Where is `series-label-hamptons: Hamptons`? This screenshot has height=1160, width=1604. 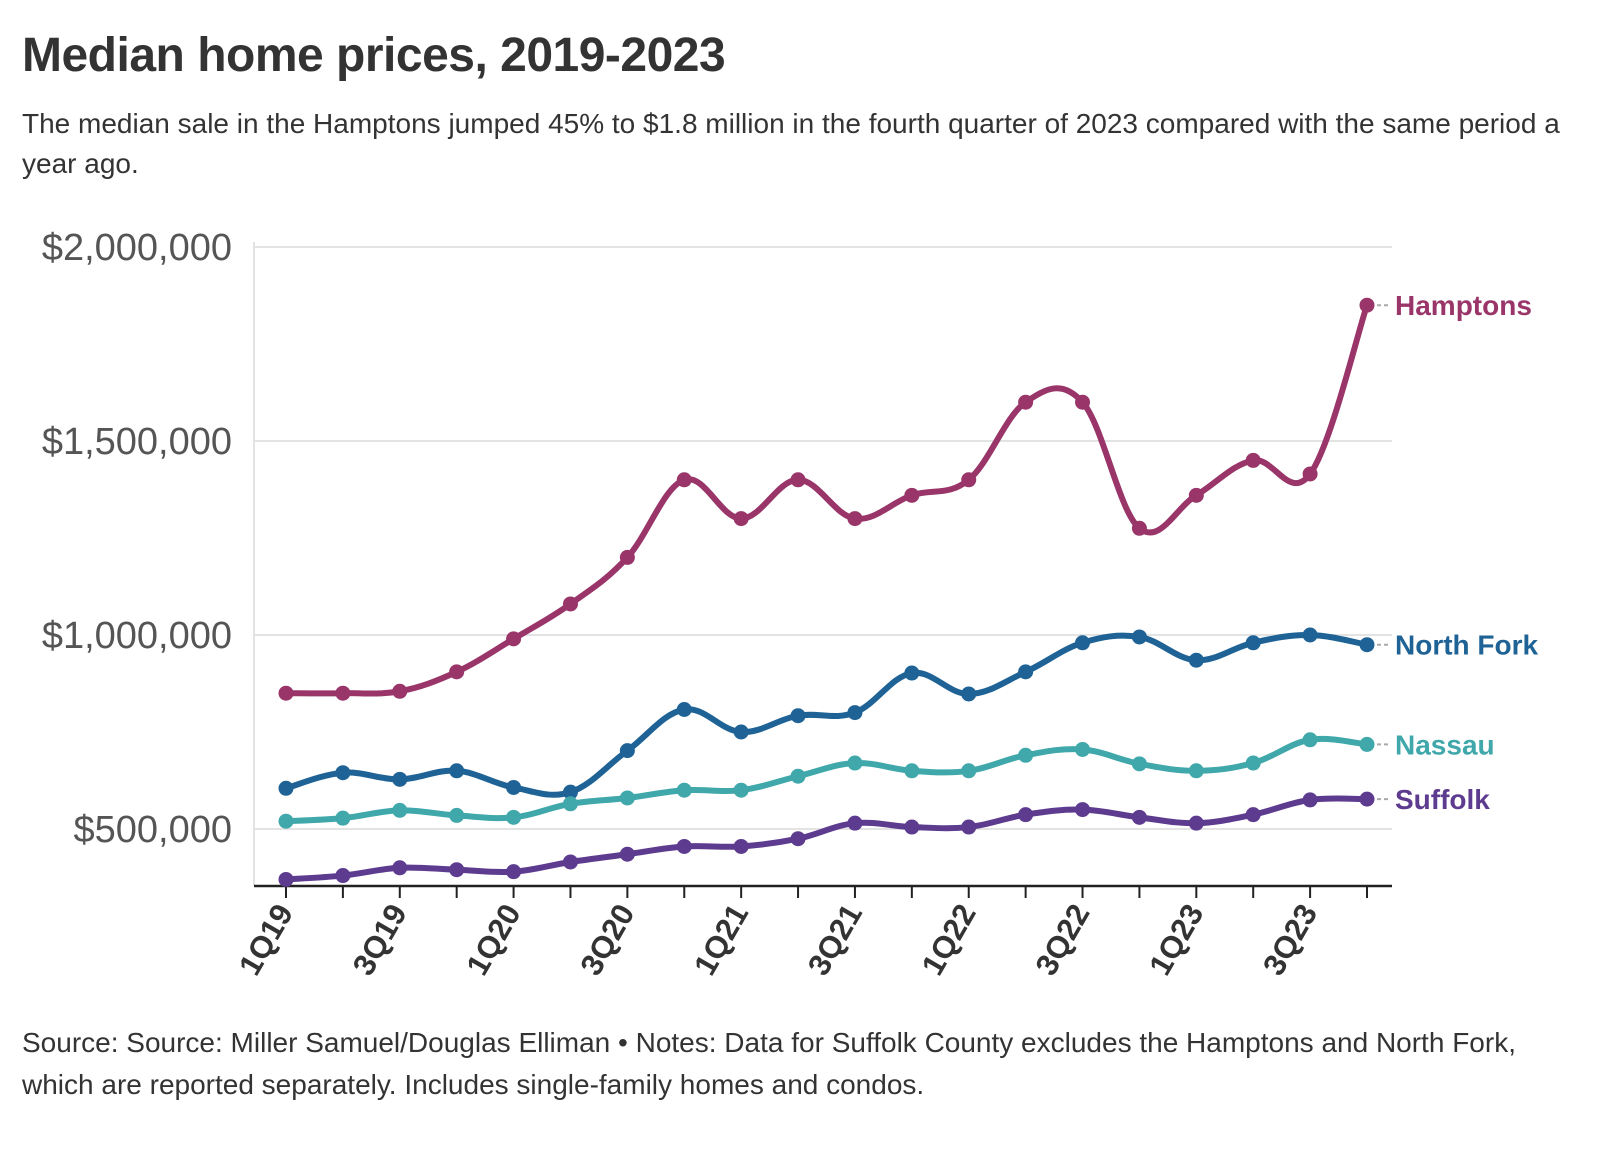 series-label-hamptons: Hamptons is located at coordinates (1463, 305).